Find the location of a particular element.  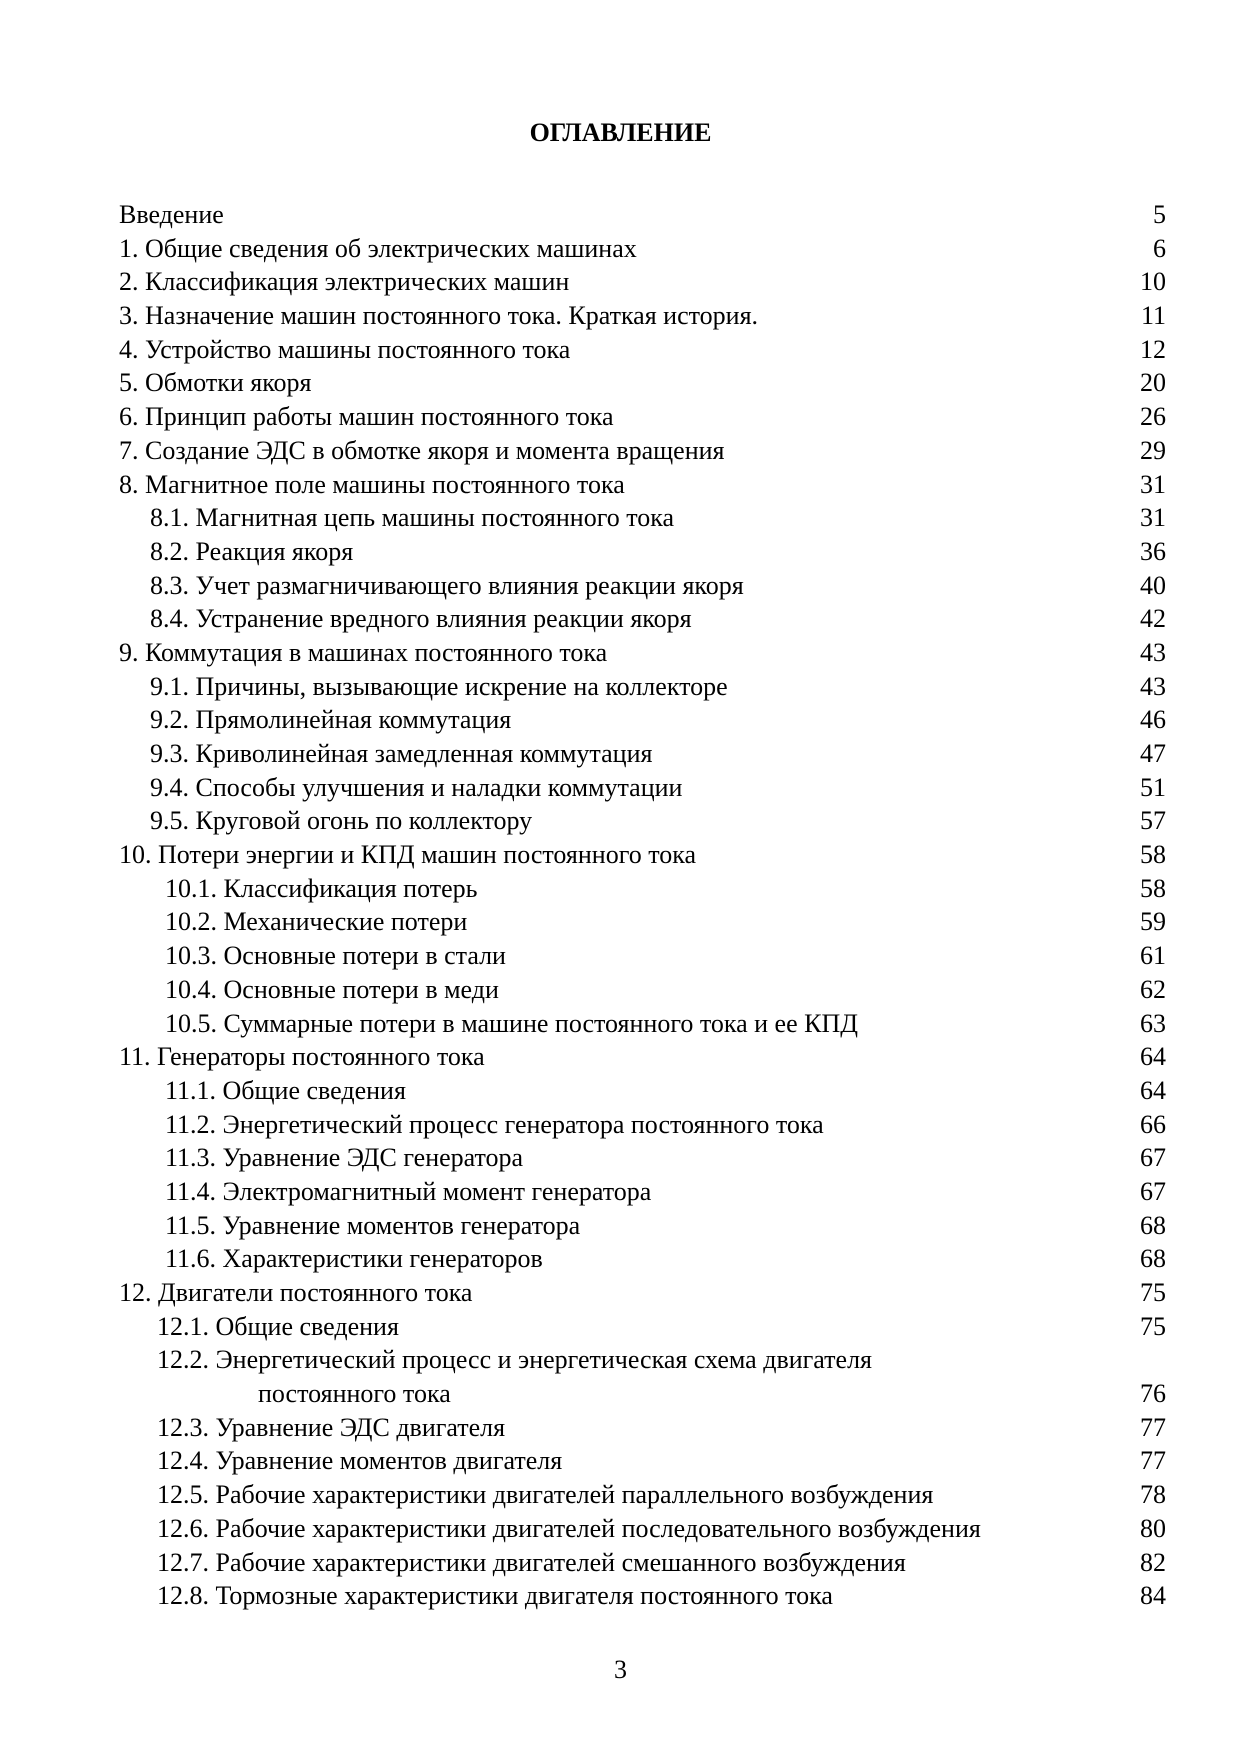

toc-entry-label: 2. Классификация электрических машин is located at coordinates (344, 282).